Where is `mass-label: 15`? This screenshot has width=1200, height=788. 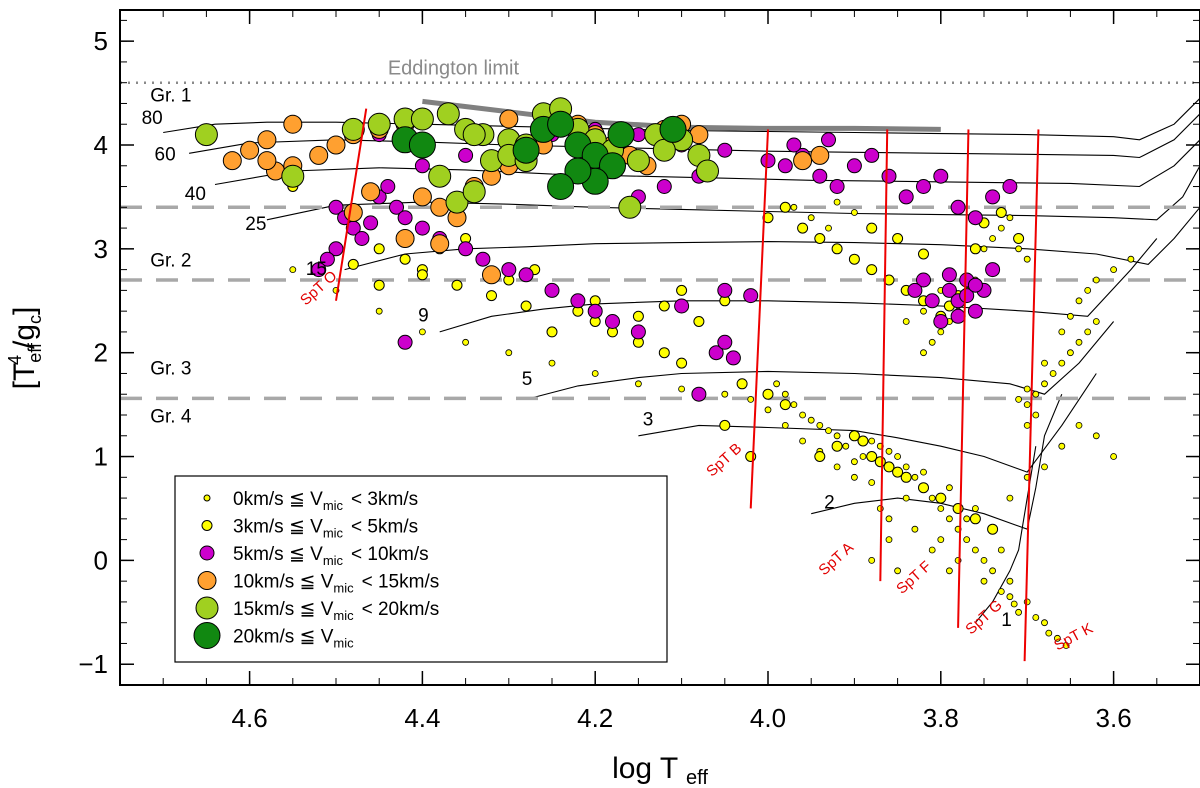 mass-label: 15 is located at coordinates (316, 269).